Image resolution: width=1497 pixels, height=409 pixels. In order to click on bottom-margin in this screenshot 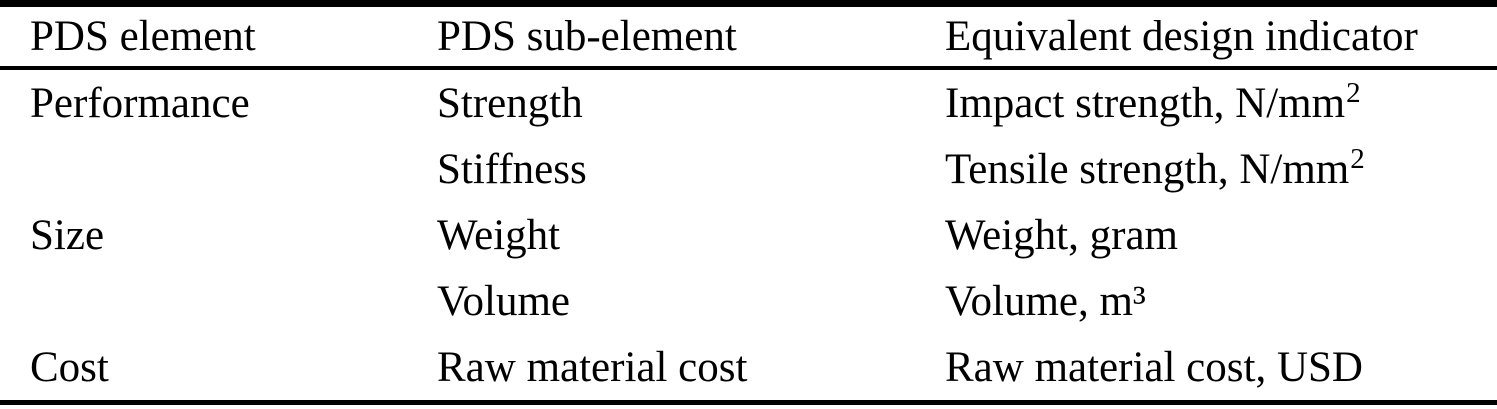, I will do `click(748, 407)`.